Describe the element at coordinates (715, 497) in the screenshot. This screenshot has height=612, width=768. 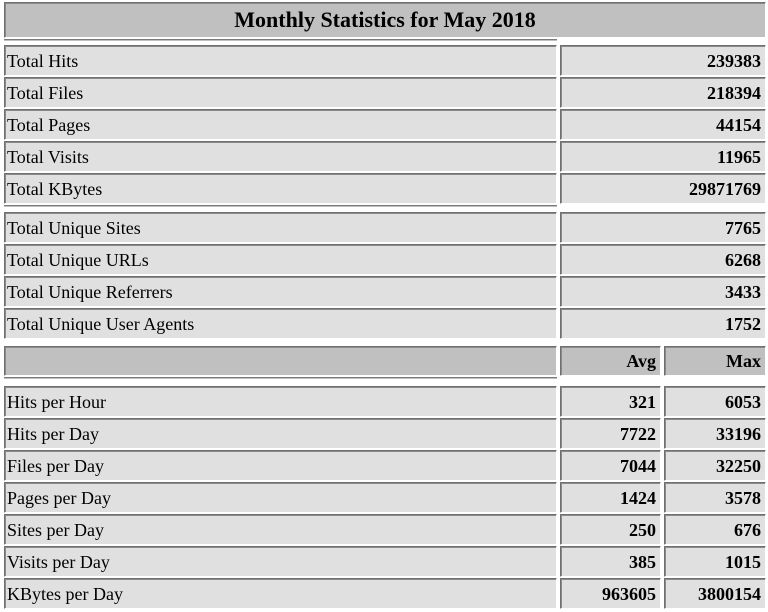
I see `pages-per-day-max: 3578` at that location.